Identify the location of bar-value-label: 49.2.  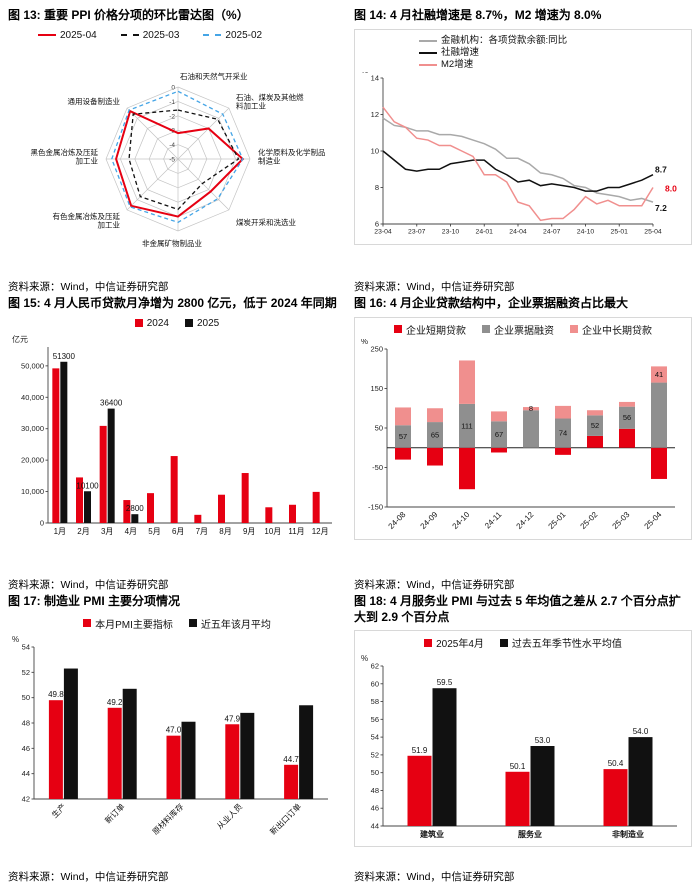
(115, 701).